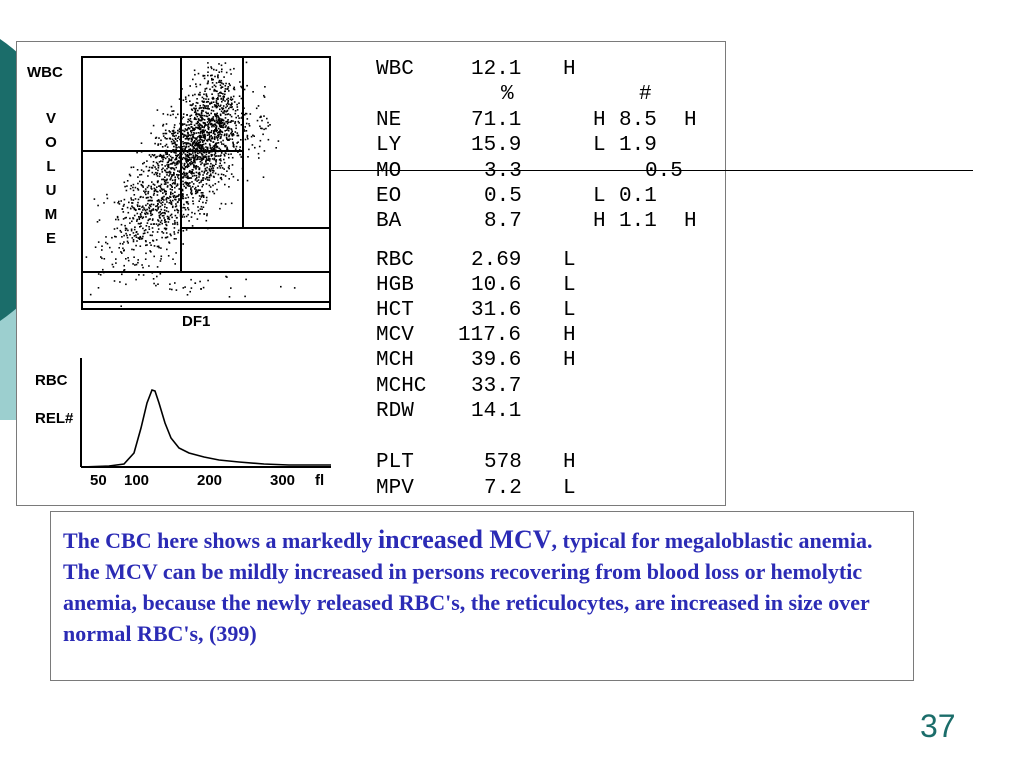  I want to click on result-name: WBC, so click(395, 69).